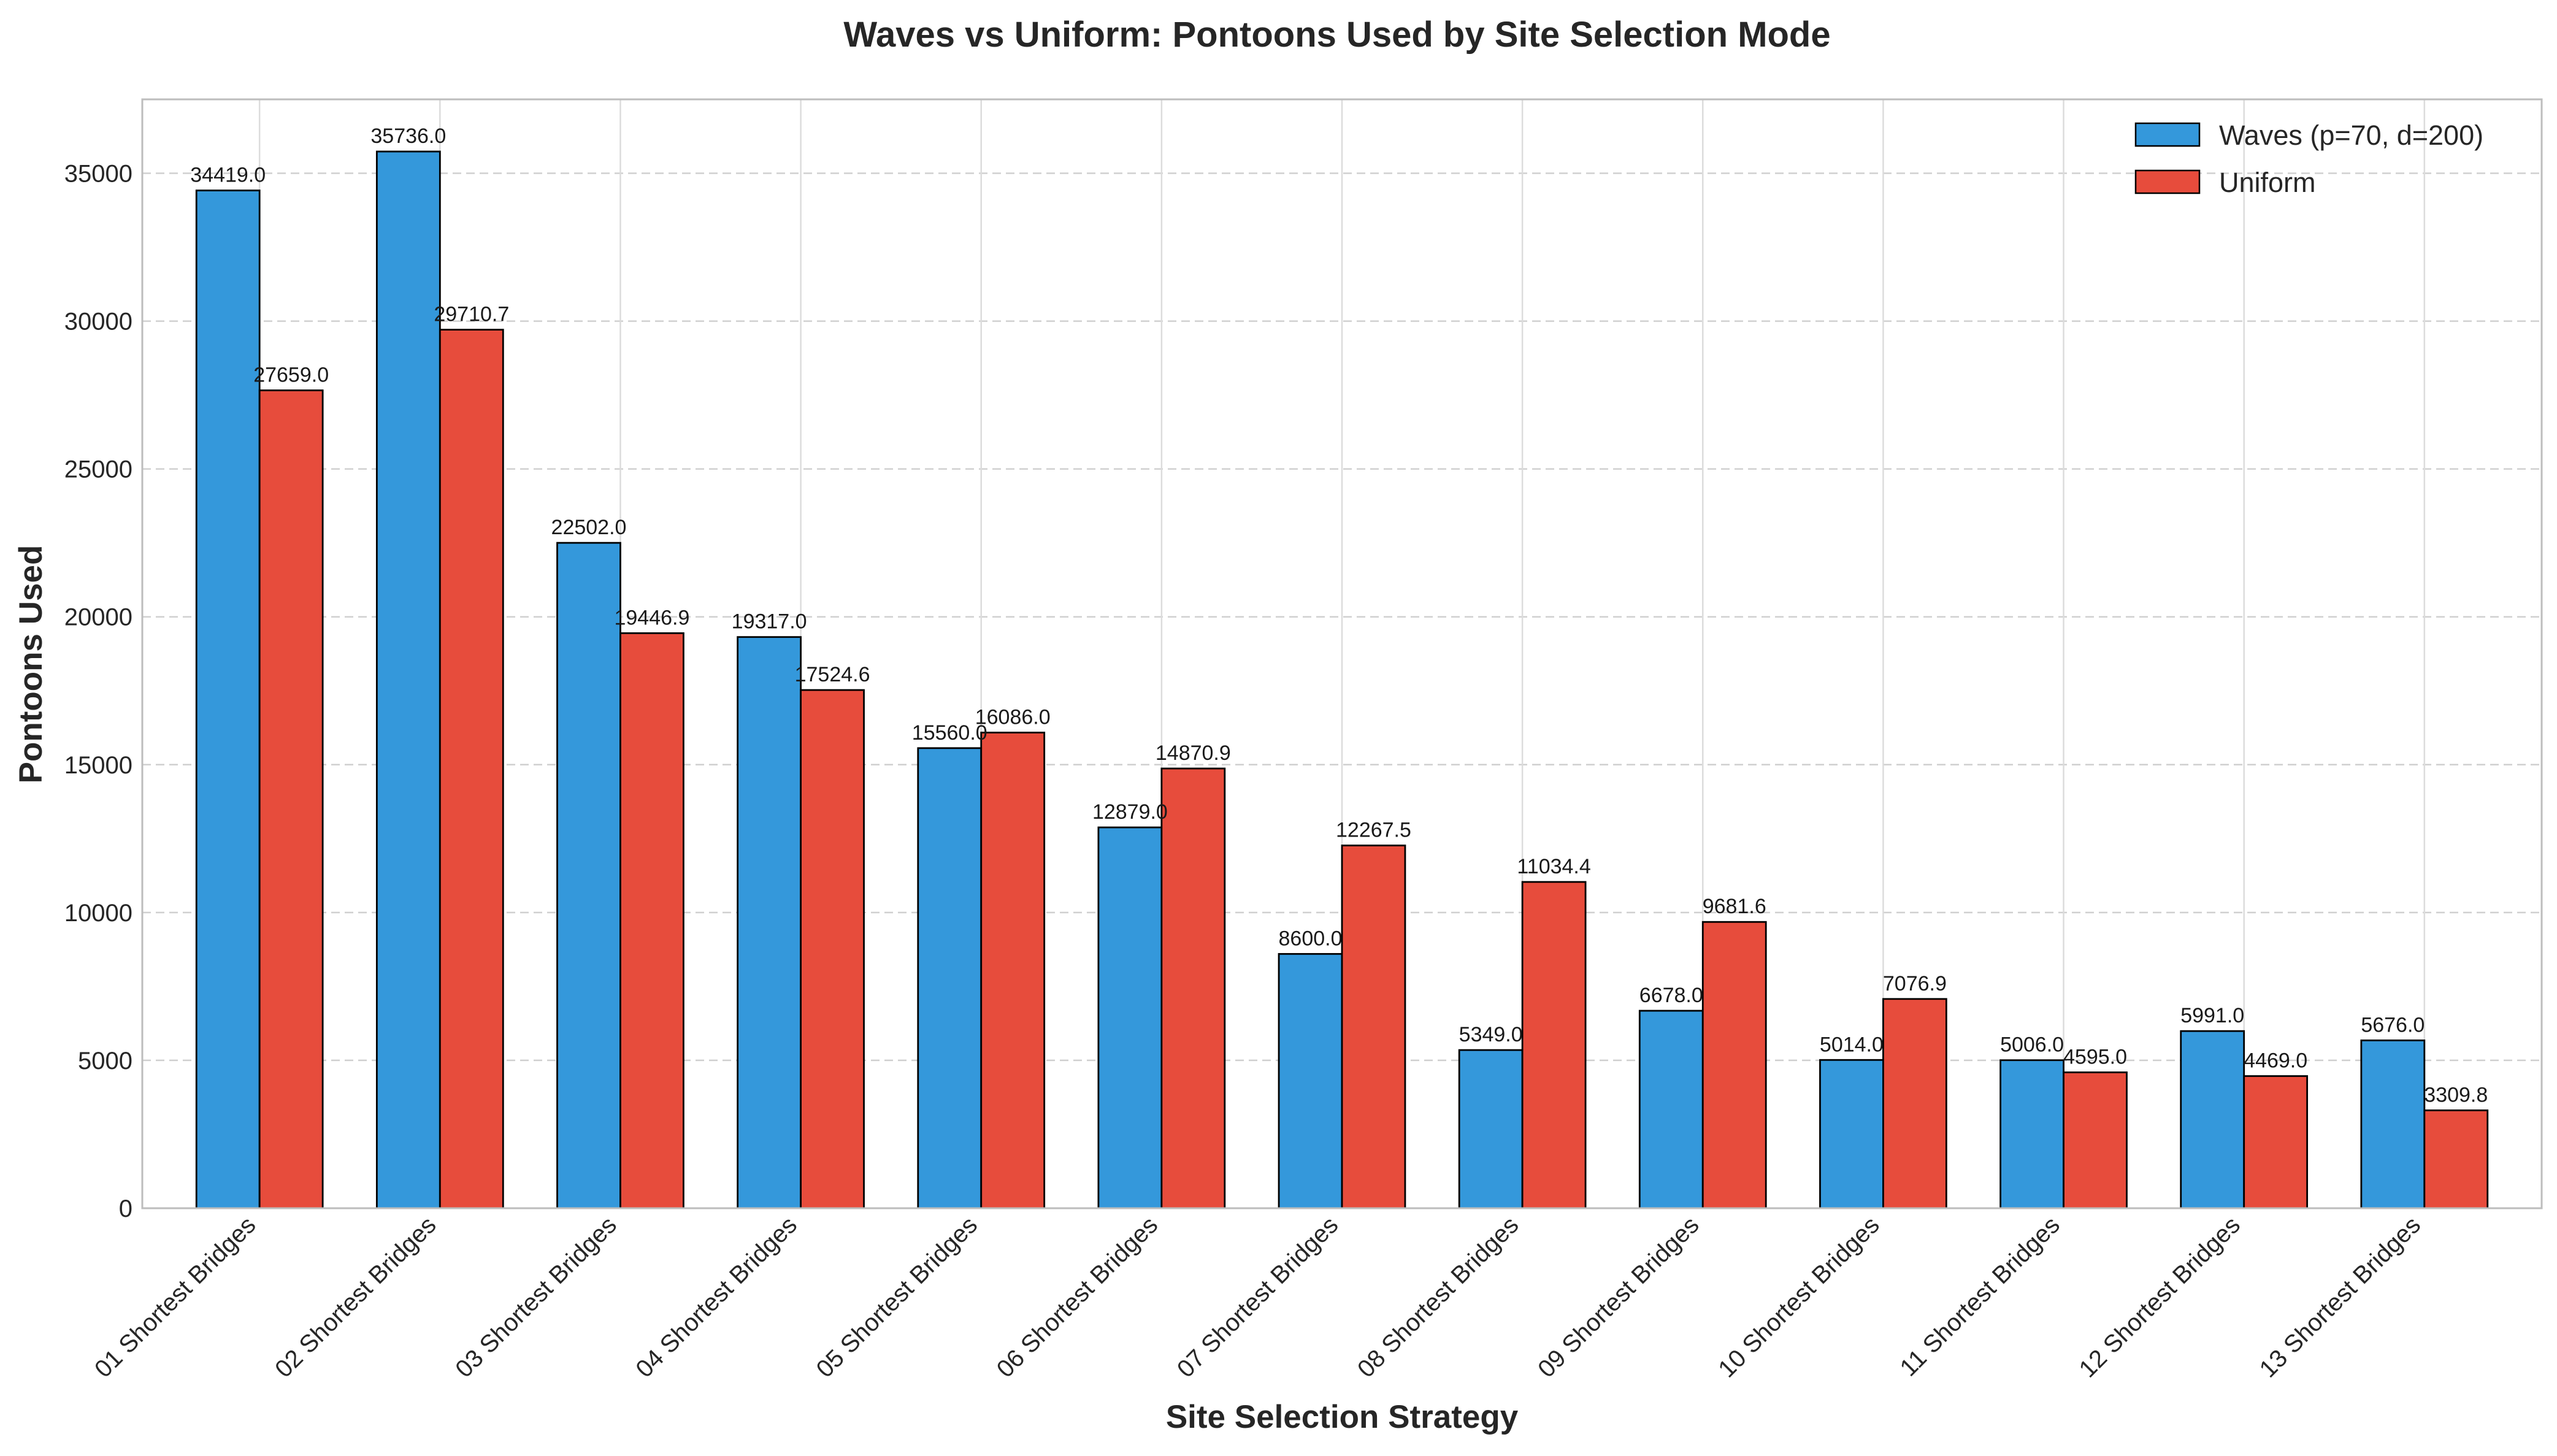 The image size is (2557, 1456). I want to click on x-tick-label: 06 Shortest Bridges, so click(1077, 1297).